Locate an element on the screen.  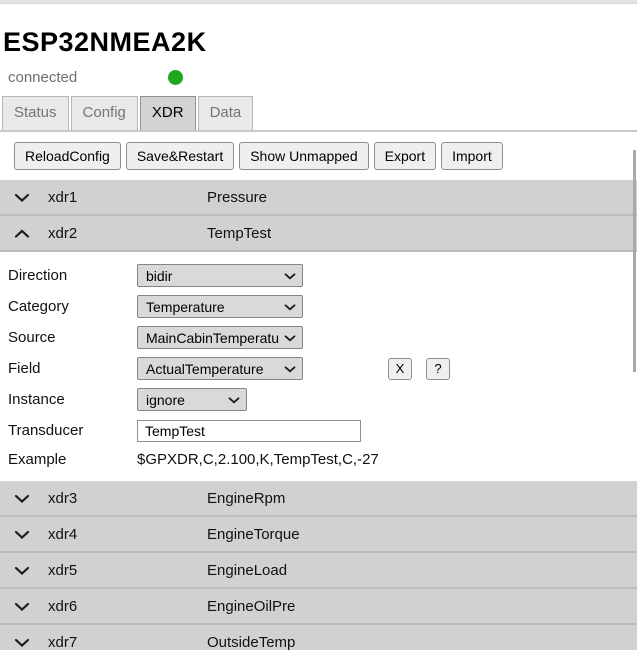
field-clear-button: X is located at coordinates (400, 368).